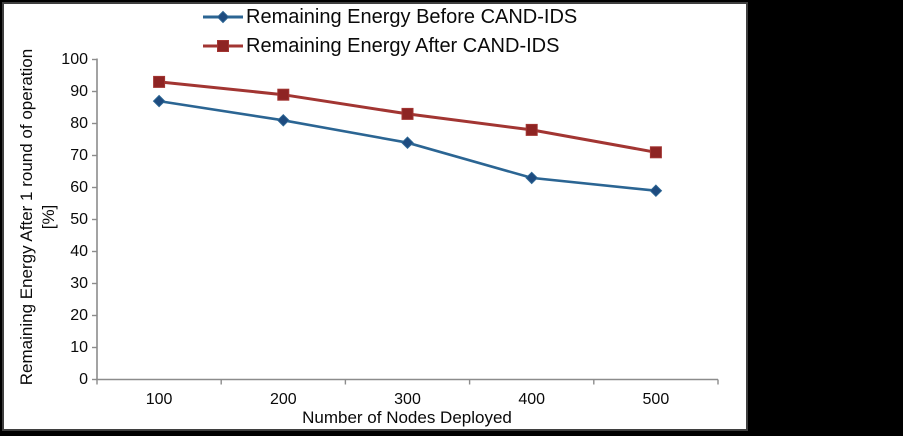 This screenshot has width=903, height=436. I want to click on y-tick-label: 10, so click(79, 347).